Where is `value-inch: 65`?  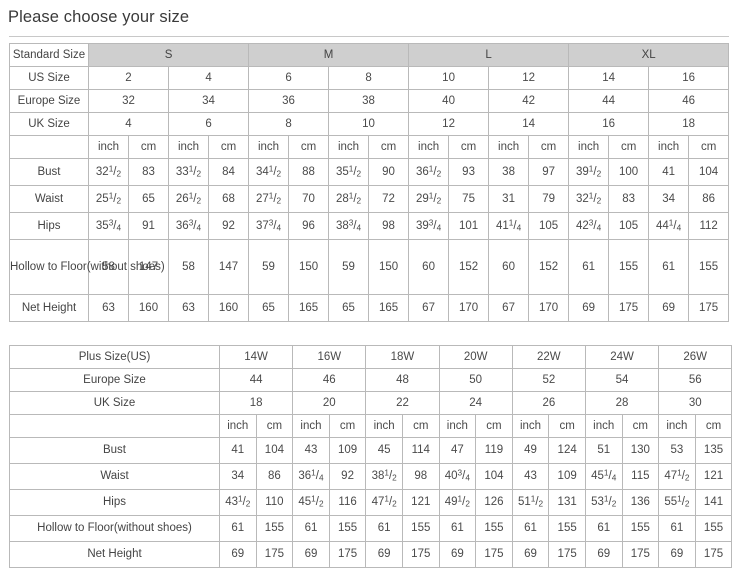
value-inch: 65 is located at coordinates (269, 308).